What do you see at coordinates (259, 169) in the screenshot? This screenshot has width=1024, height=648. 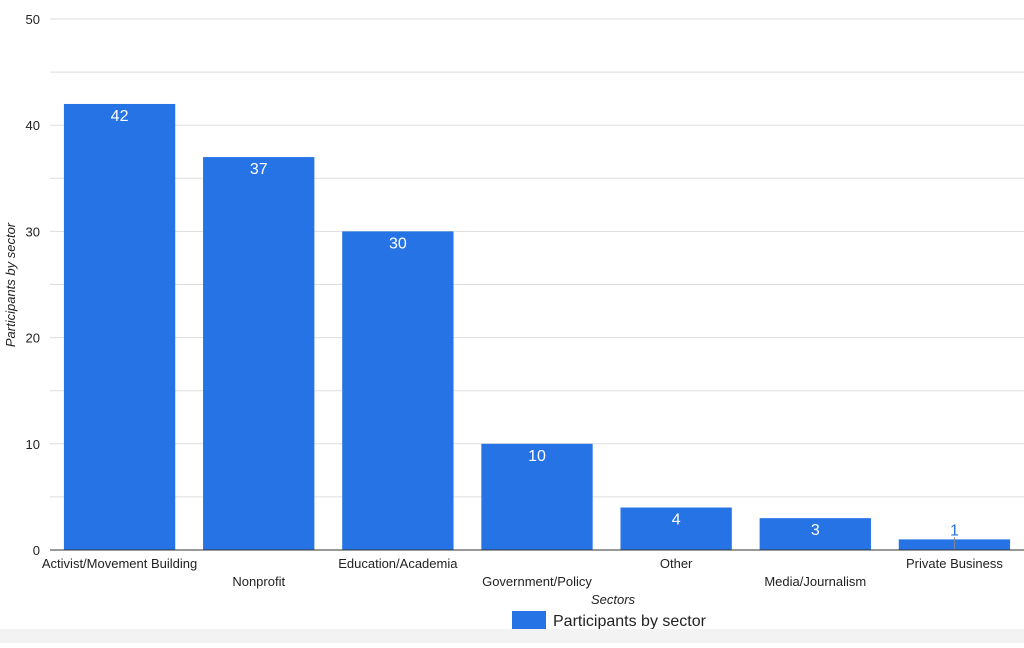 I see `data-label: 37` at bounding box center [259, 169].